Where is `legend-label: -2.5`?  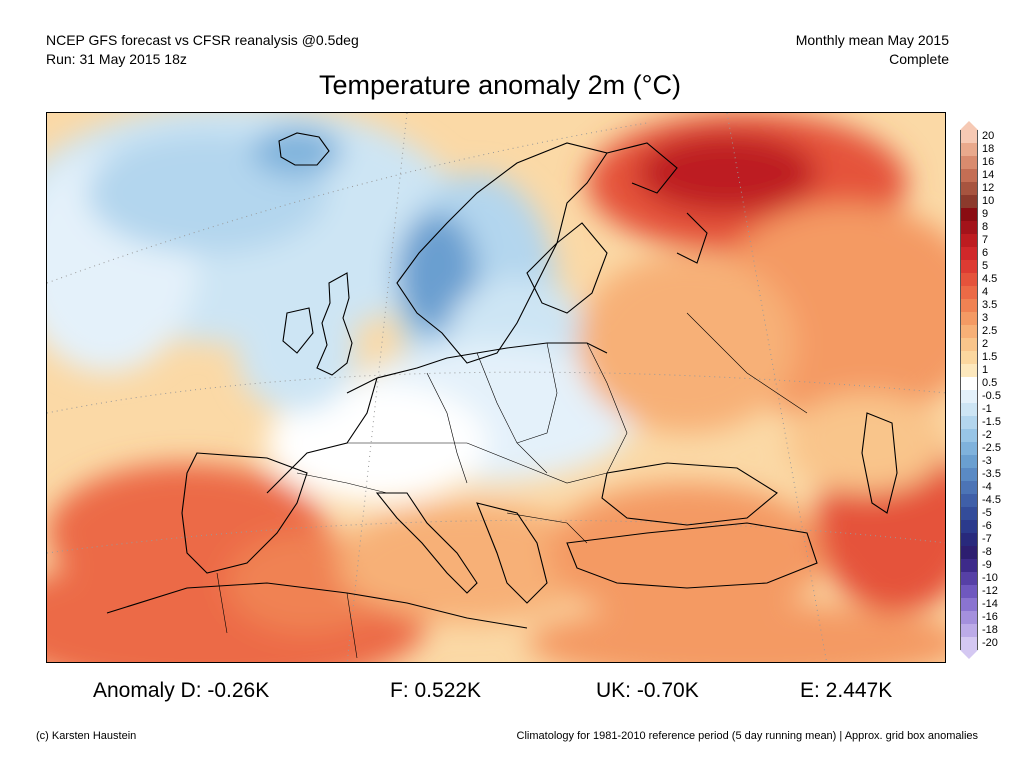 legend-label: -2.5 is located at coordinates (991, 447).